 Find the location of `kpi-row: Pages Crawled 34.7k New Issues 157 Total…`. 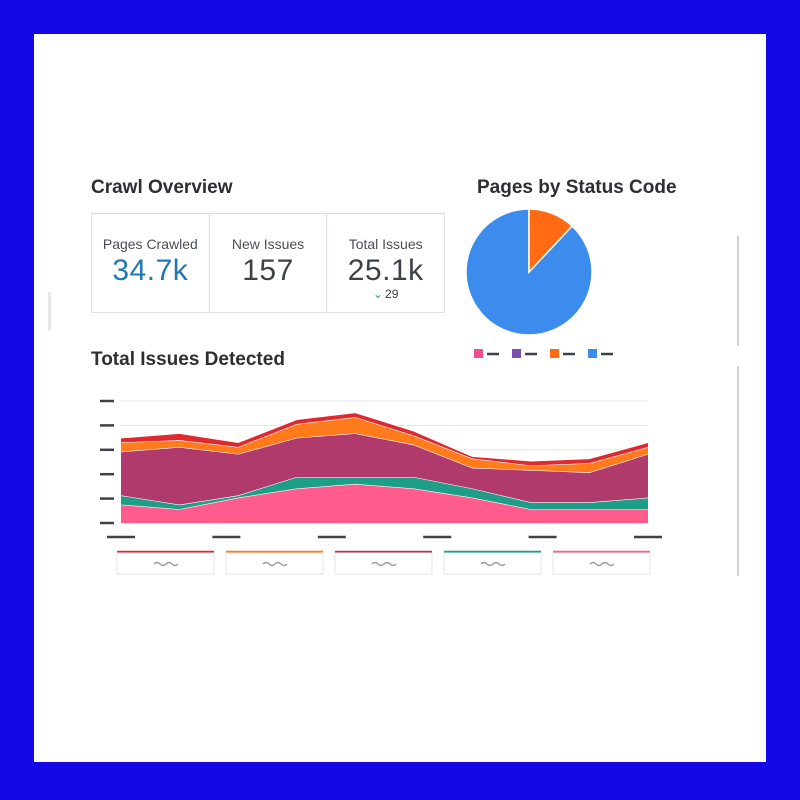

kpi-row: Pages Crawled 34.7k New Issues 157 Total… is located at coordinates (268, 263).